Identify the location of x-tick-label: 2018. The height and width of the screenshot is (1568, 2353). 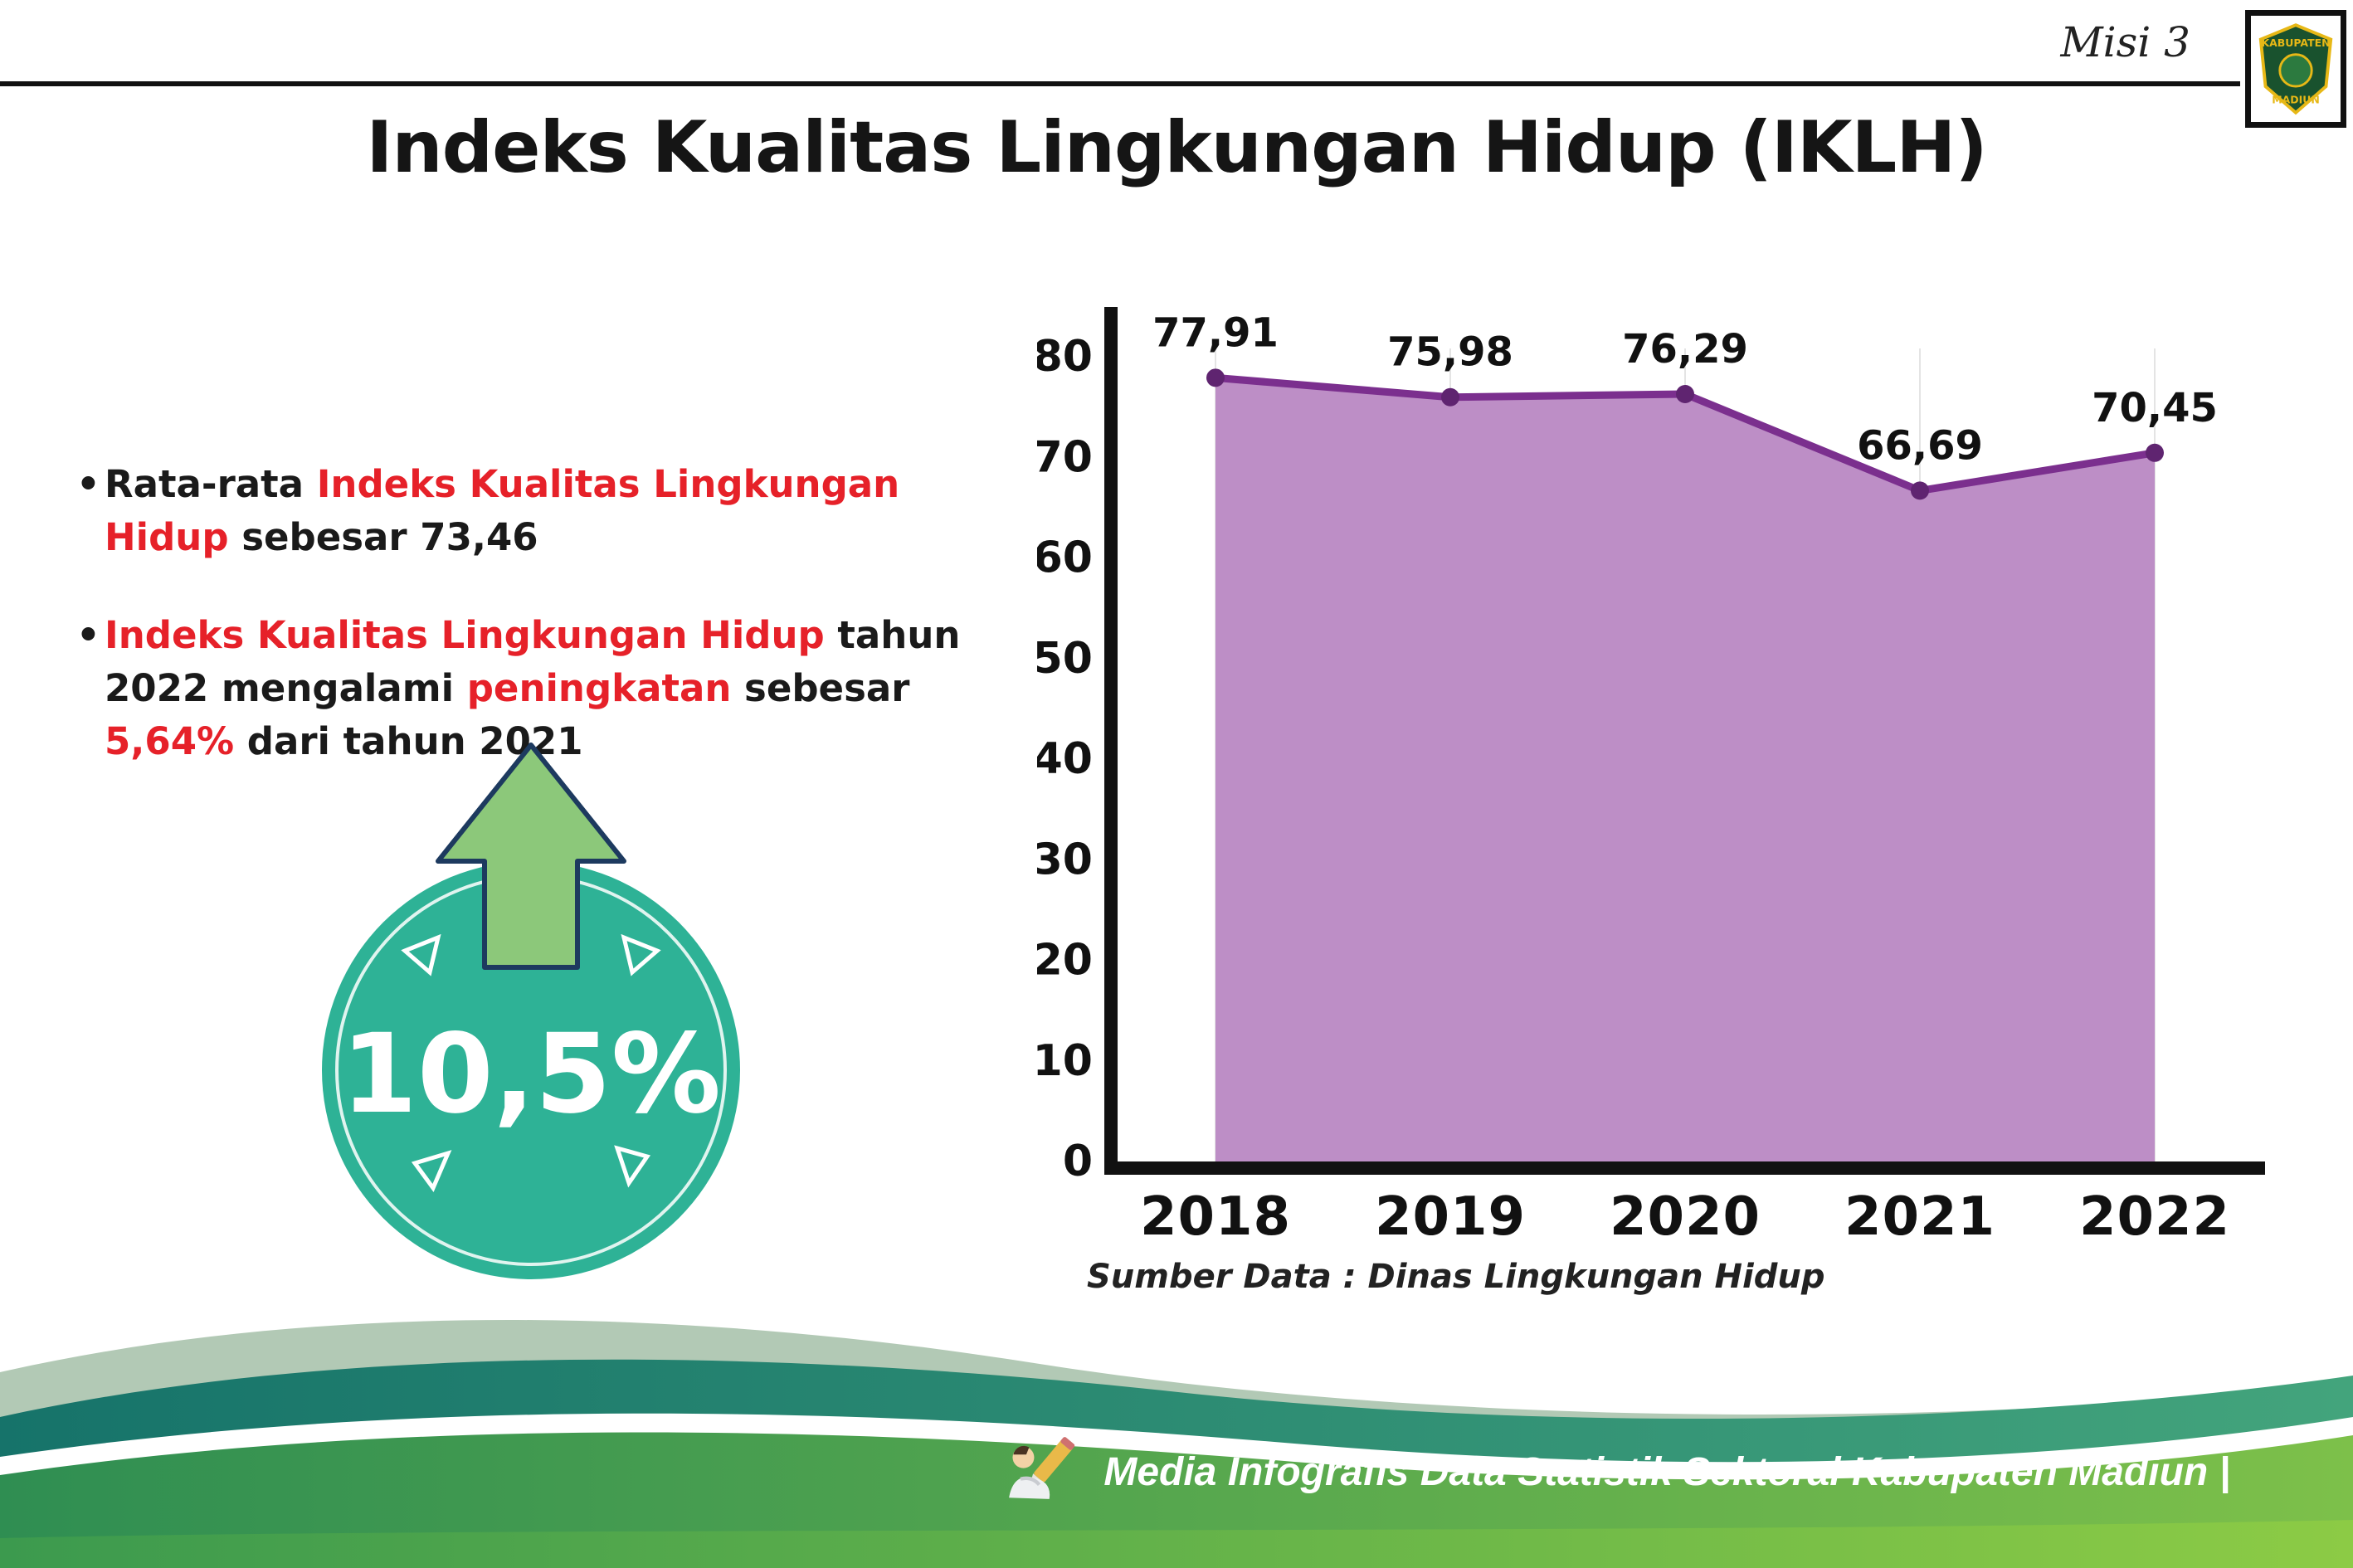
(1215, 1217).